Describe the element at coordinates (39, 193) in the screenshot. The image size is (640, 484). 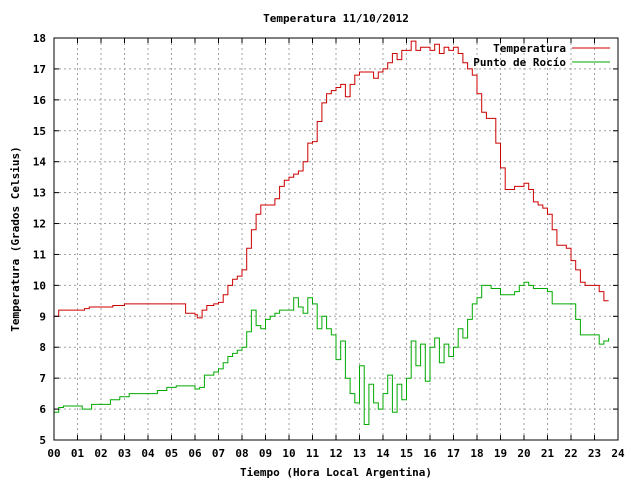
I see `y-tick-label: 13` at that location.